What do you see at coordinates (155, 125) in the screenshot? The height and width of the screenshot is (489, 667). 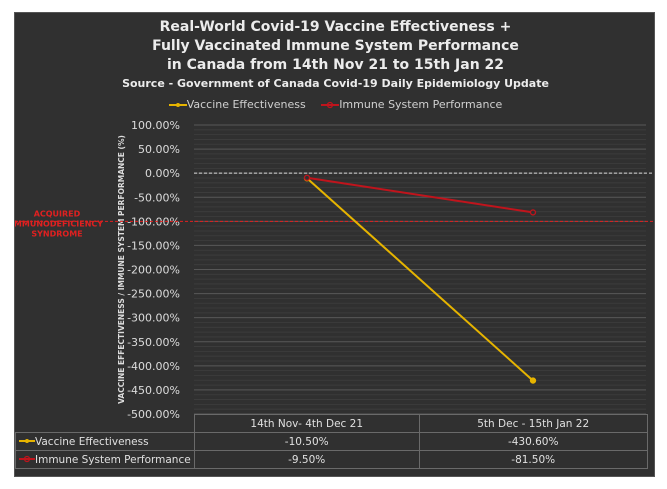 I see `y-tick-label: 100.00%` at bounding box center [155, 125].